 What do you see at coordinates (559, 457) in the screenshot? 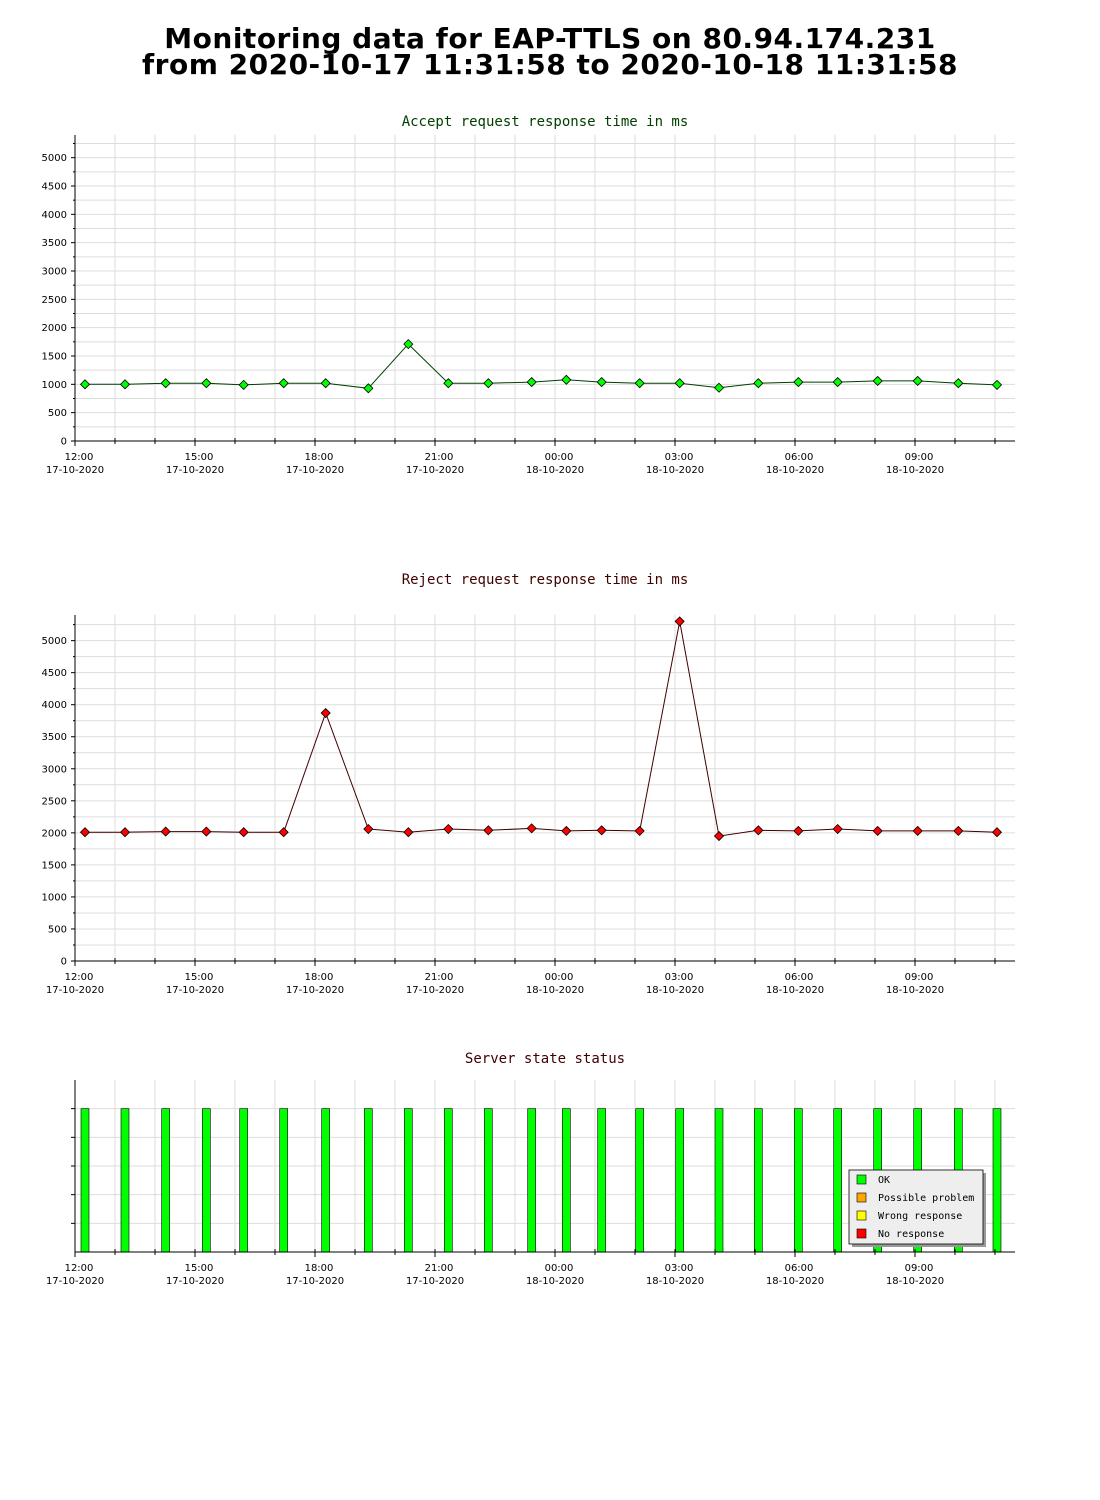
I see `chart-0-xtick-time: 00:00` at bounding box center [559, 457].